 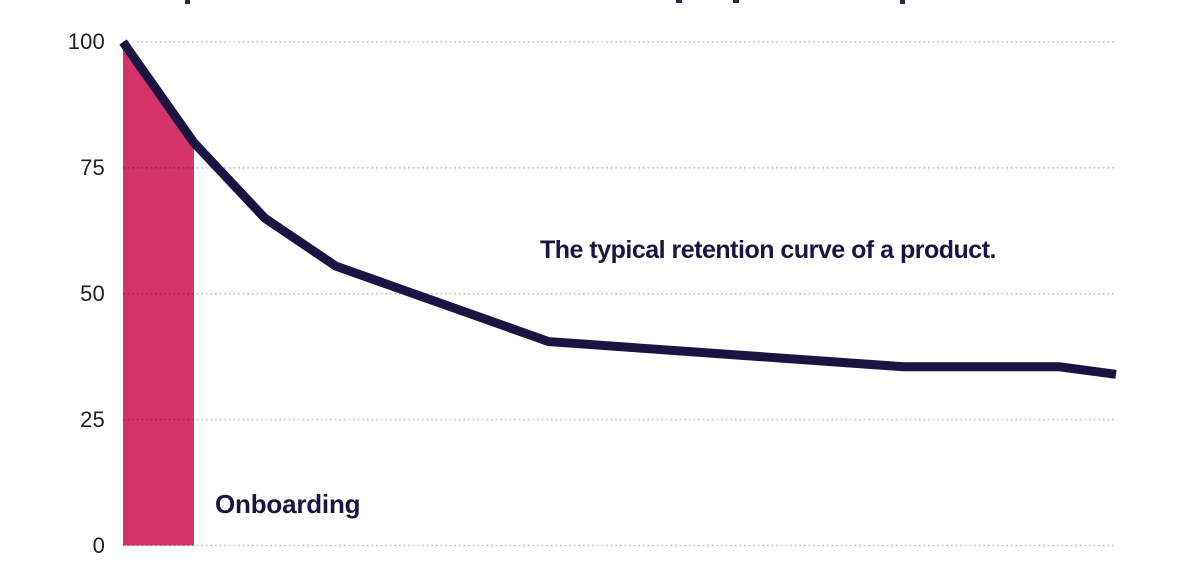 I want to click on y-axis-tick-label: 0, so click(x=98, y=545).